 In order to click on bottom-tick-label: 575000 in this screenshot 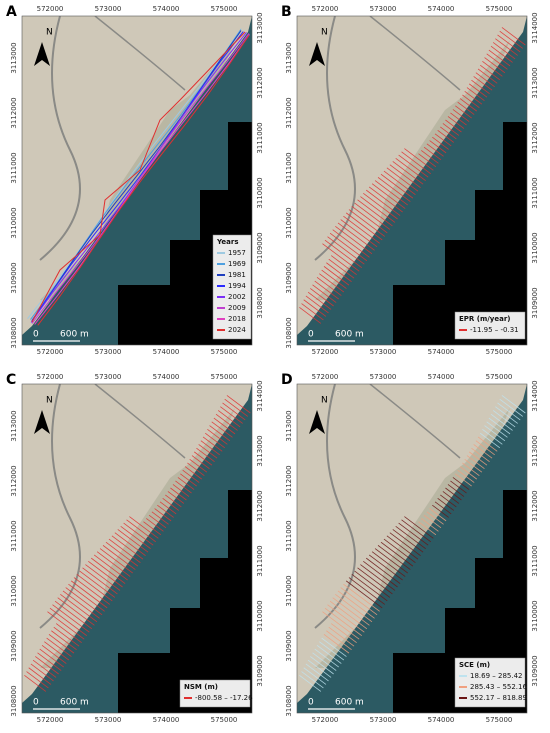, I will do `click(499, 720)`.